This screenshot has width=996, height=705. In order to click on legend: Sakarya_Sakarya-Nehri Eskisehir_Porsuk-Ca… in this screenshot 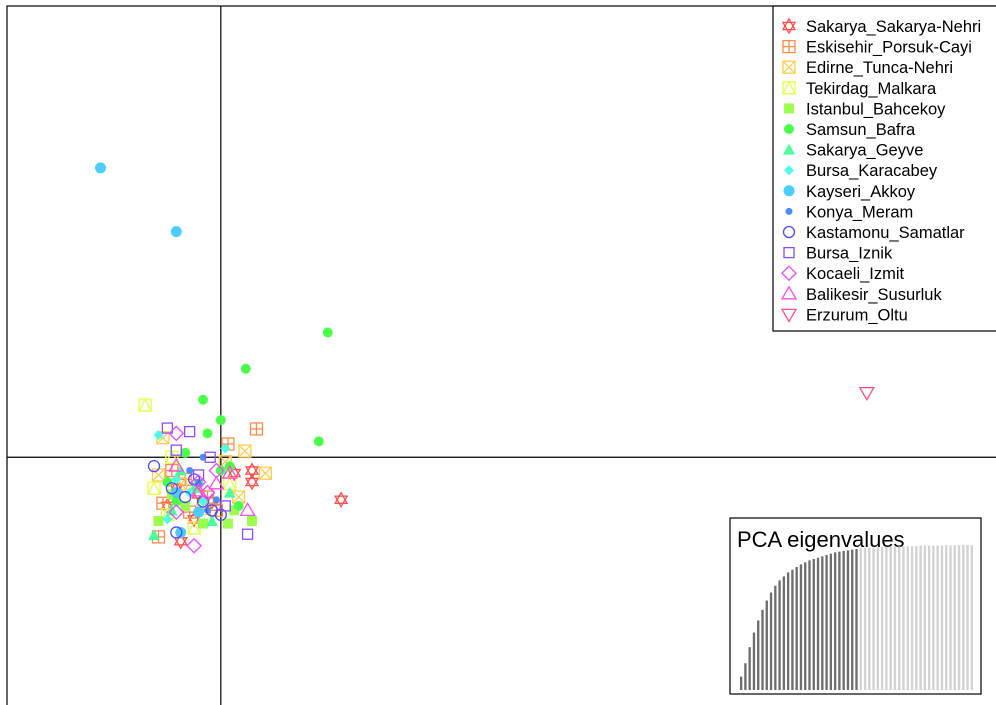, I will do `click(884, 168)`.